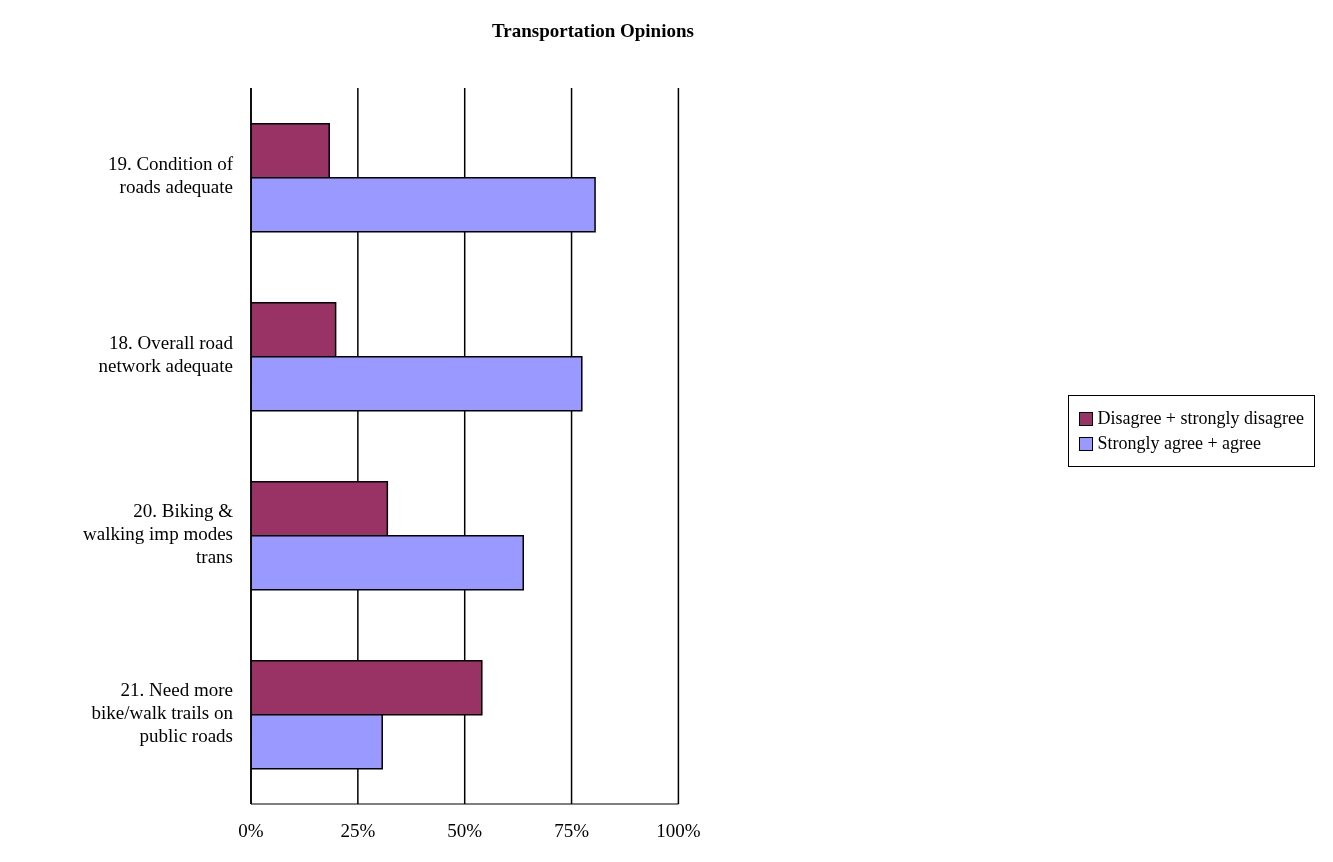  I want to click on x-tick-label: 75%, so click(572, 831).